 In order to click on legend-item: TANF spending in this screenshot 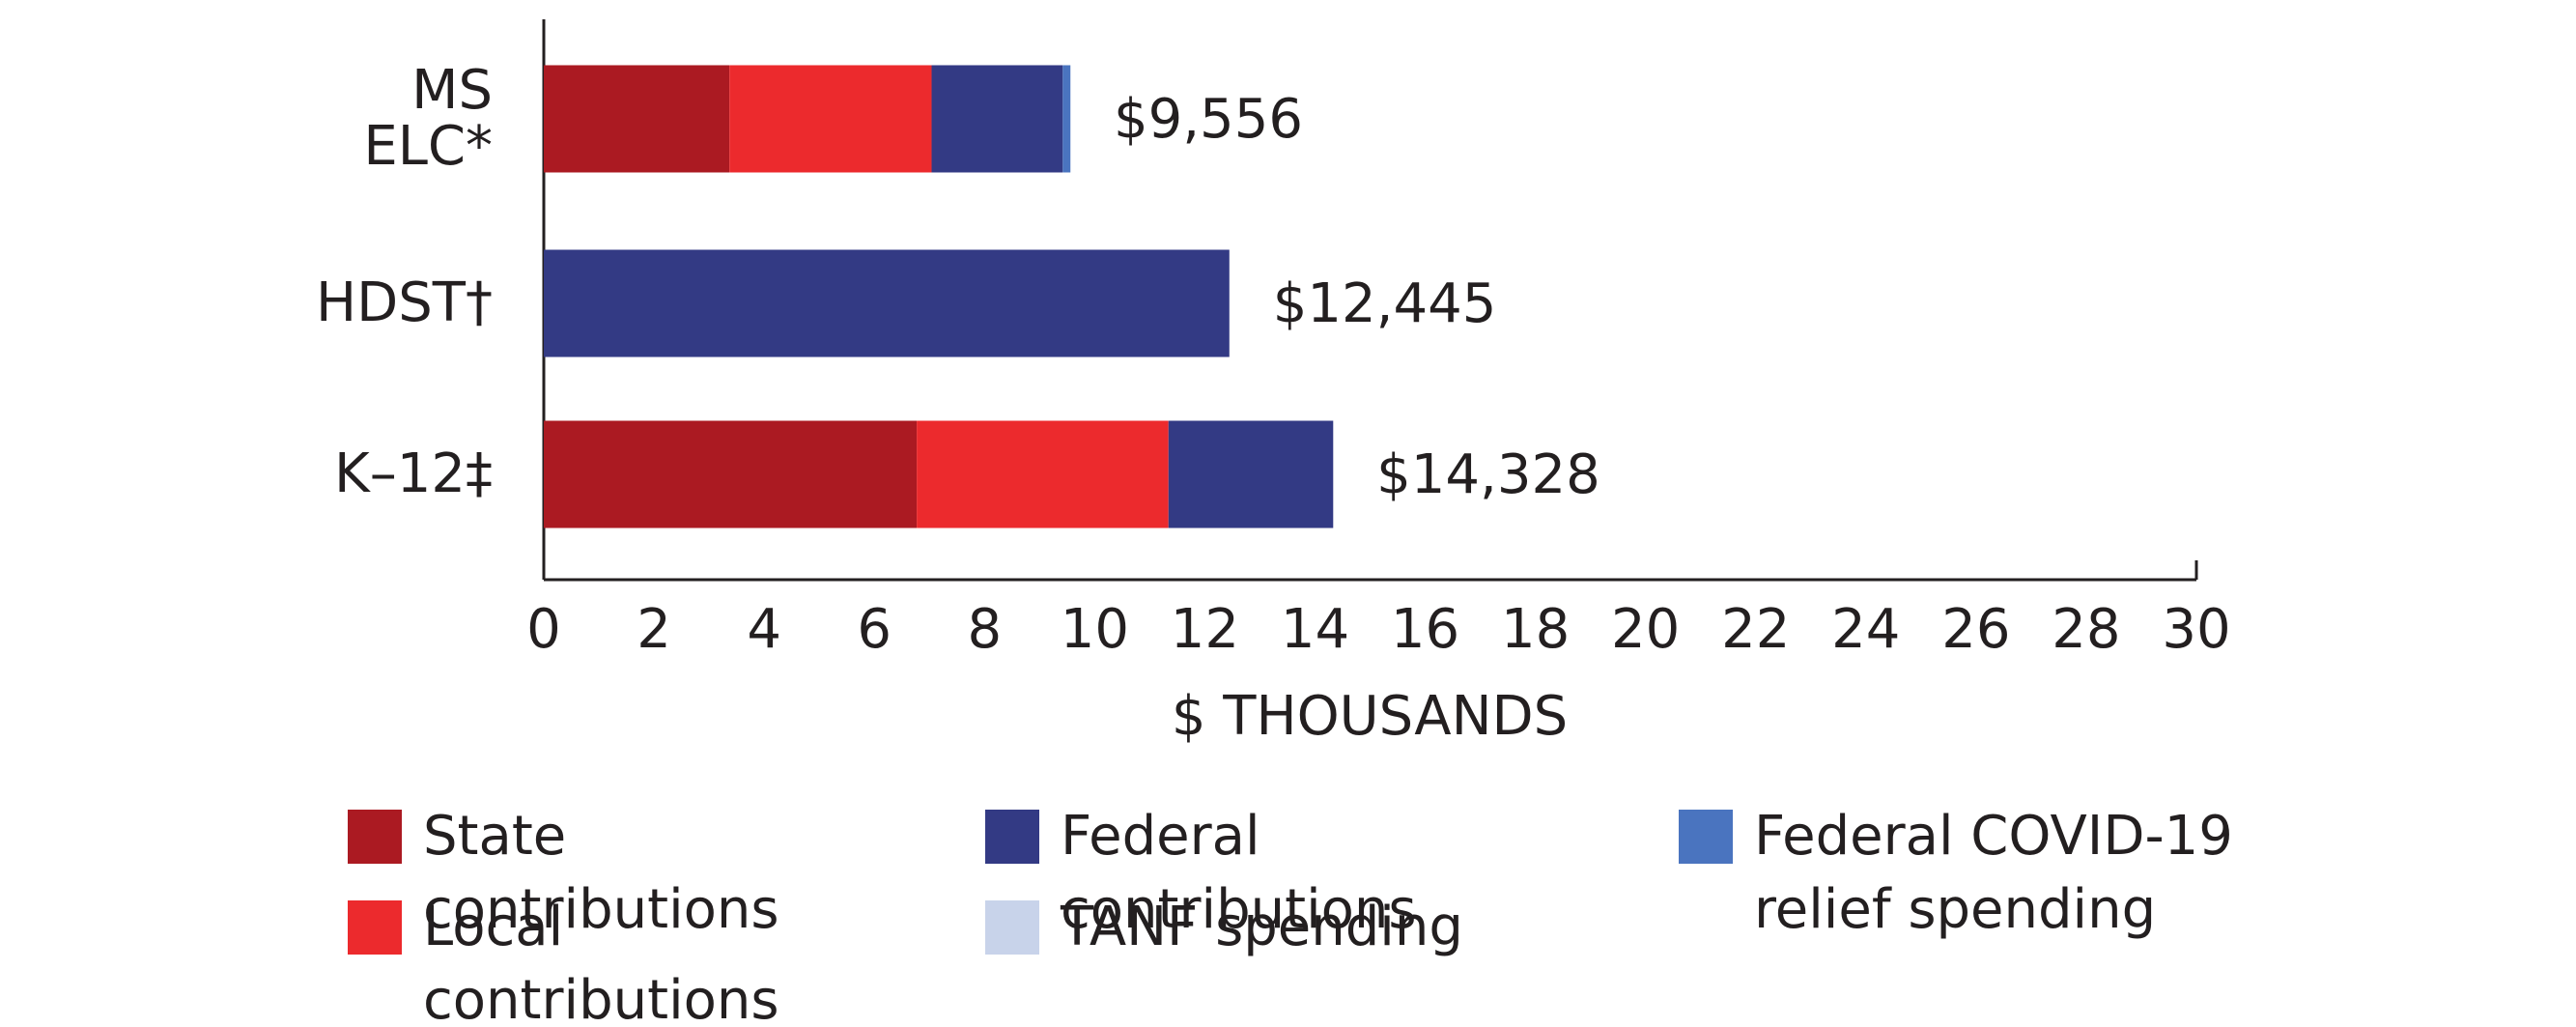, I will do `click(1224, 927)`.